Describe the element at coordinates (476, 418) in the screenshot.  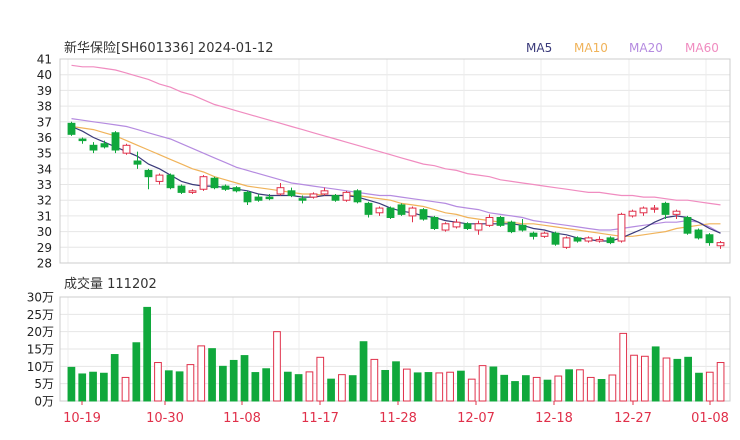
I see `x-tick-label: 12-07` at that location.